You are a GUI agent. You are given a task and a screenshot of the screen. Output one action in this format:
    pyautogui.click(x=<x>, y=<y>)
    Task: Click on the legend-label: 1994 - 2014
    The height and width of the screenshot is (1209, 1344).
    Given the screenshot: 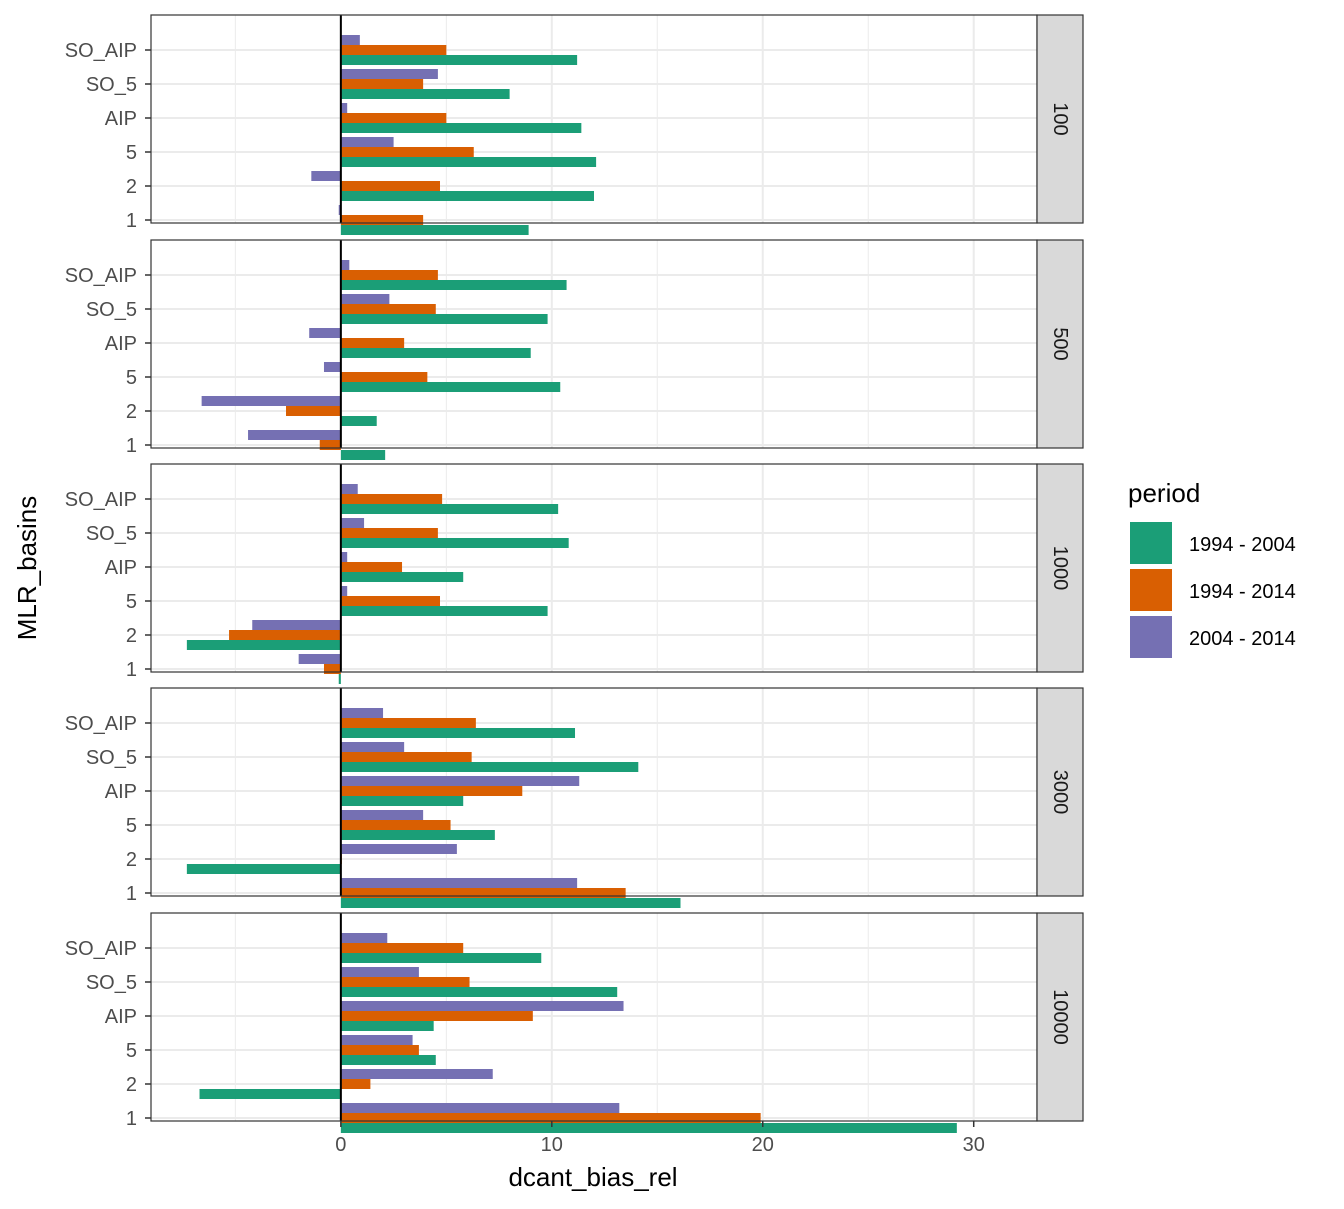 What is the action you would take?
    pyautogui.click(x=1242, y=592)
    